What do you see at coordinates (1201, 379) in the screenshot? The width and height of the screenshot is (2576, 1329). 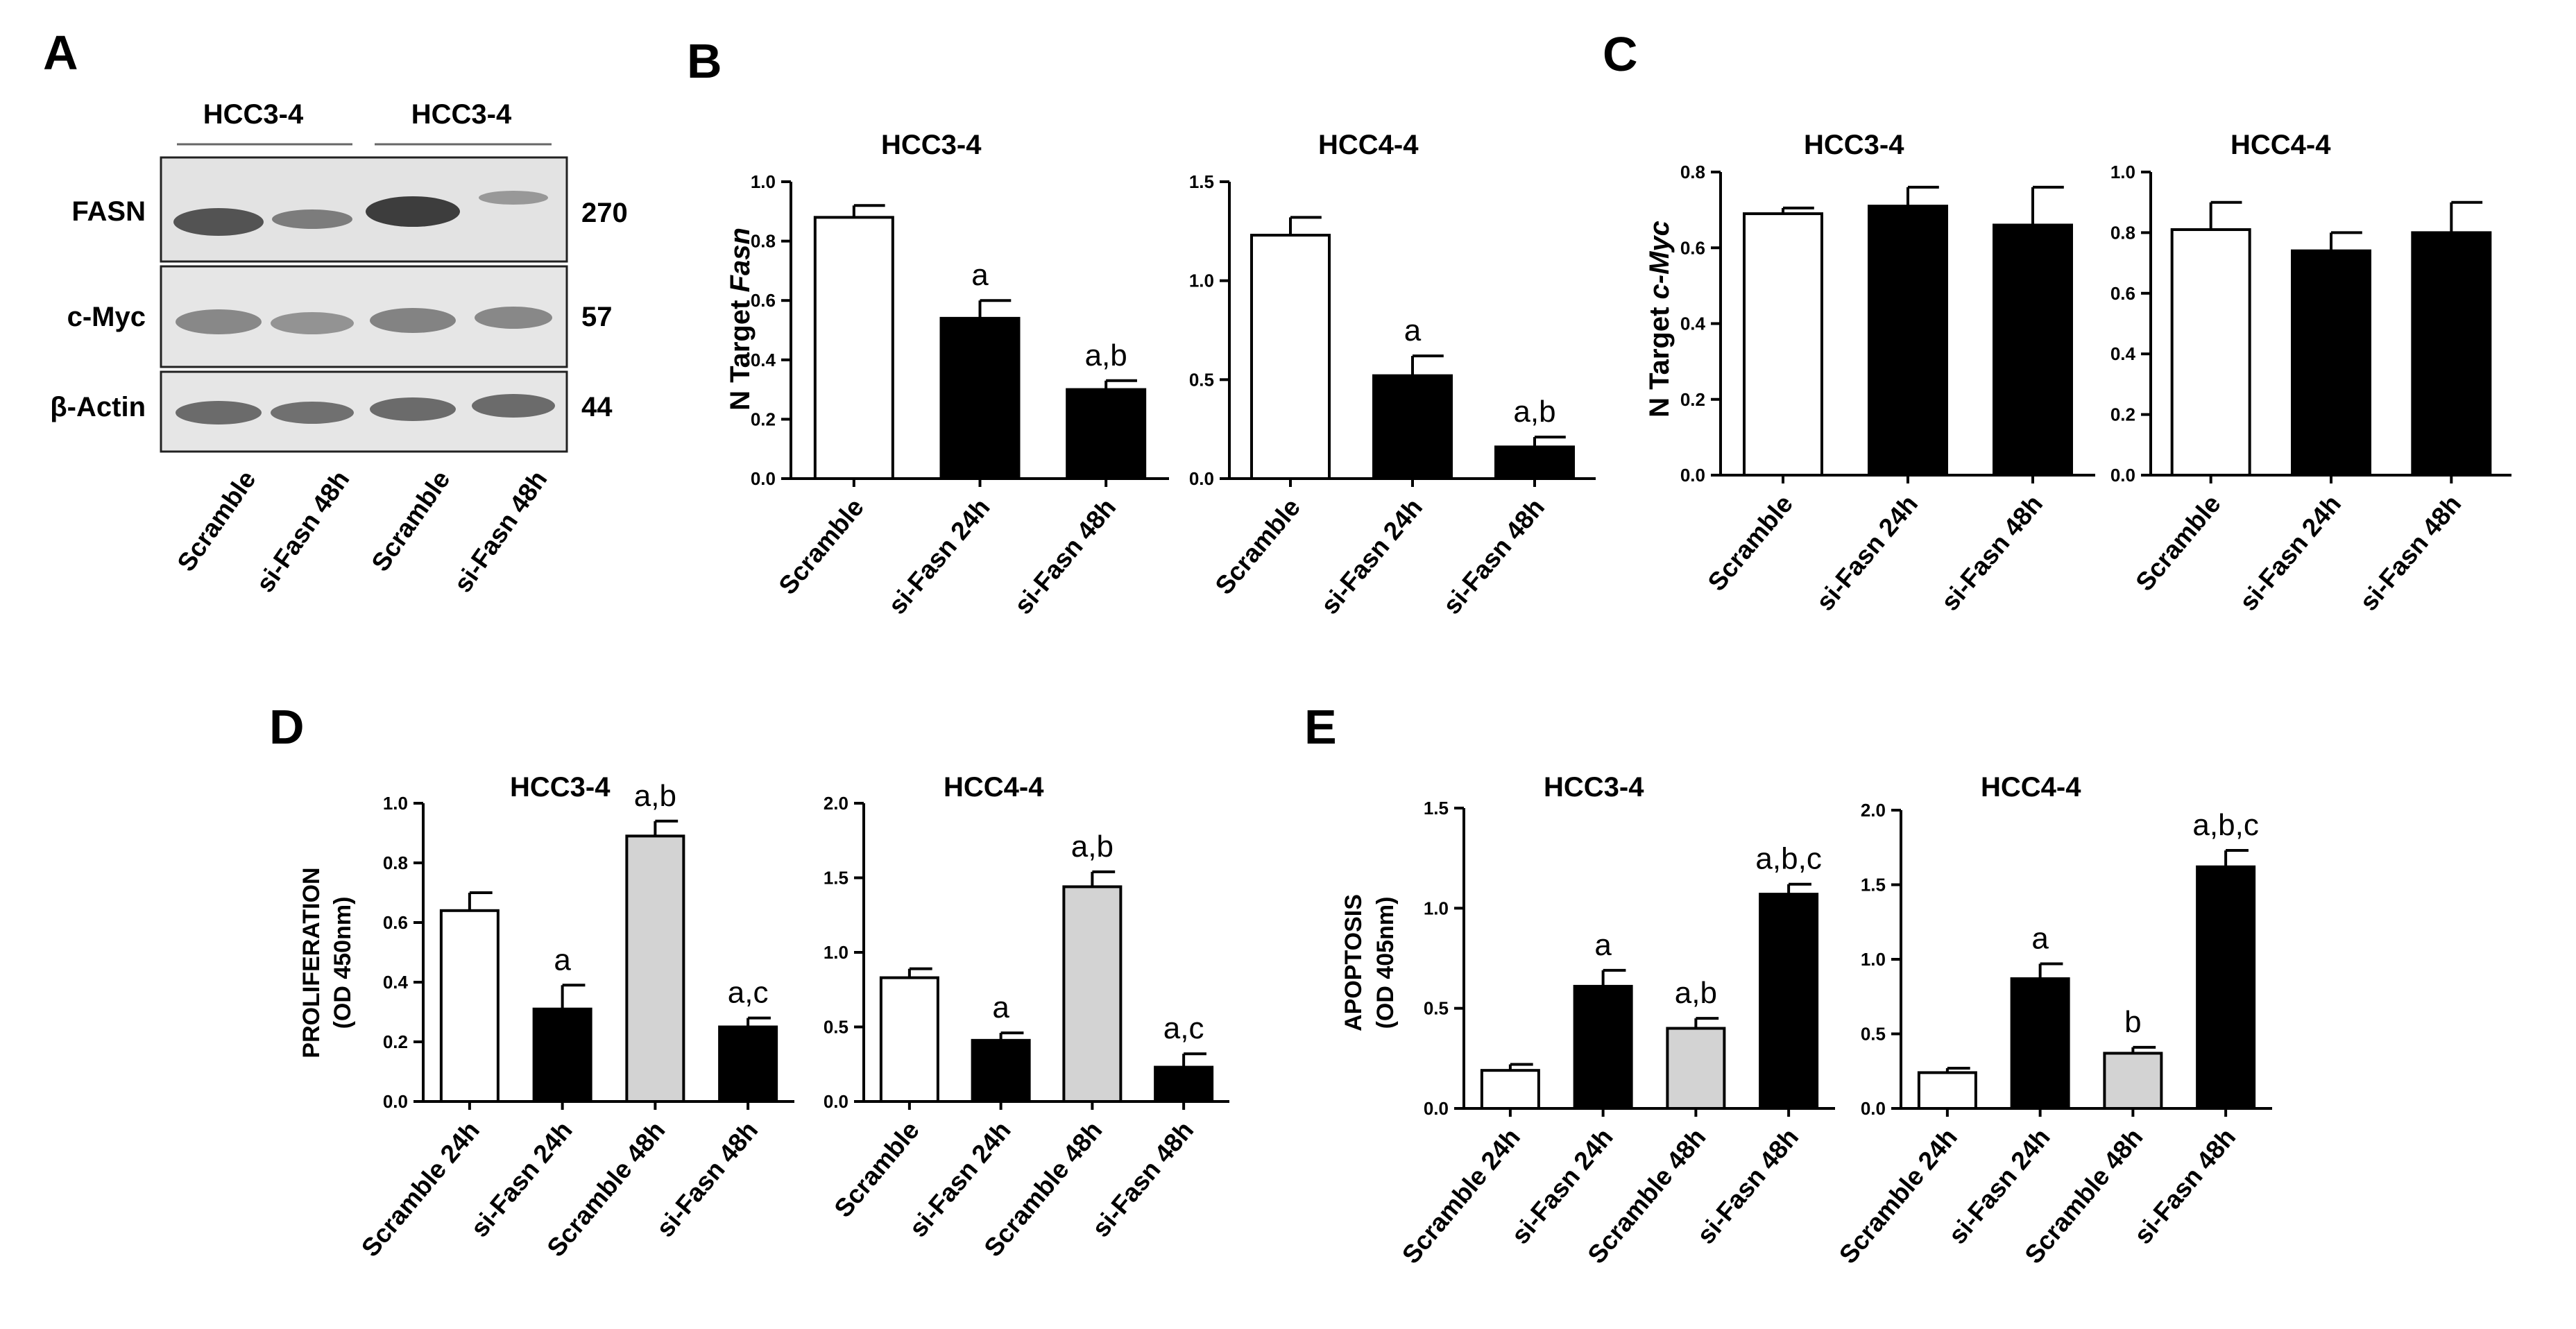 I see `y-tick-label: 0.5` at bounding box center [1201, 379].